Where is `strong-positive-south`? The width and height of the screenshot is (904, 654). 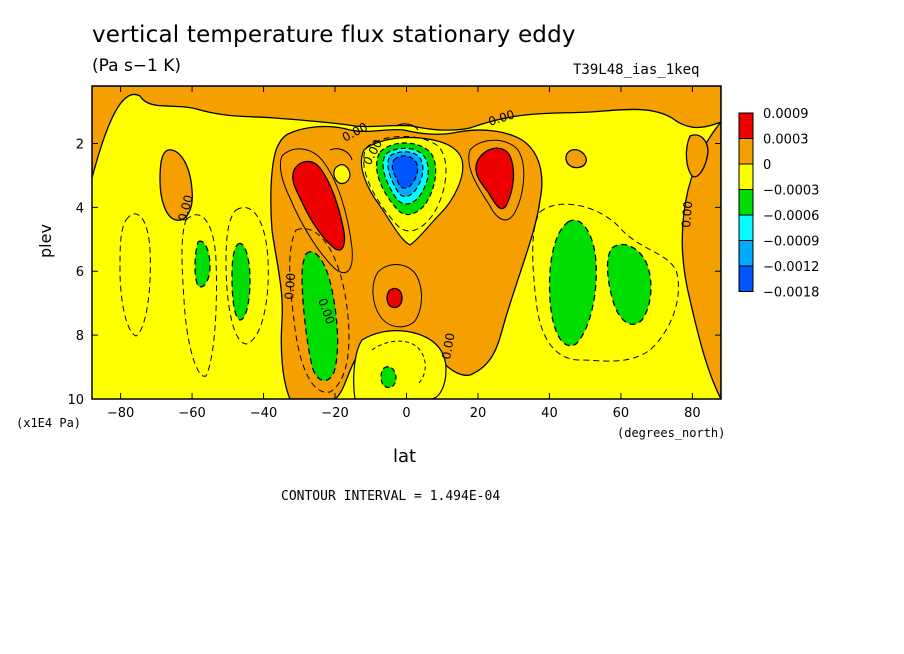
strong-positive-south is located at coordinates (319, 205).